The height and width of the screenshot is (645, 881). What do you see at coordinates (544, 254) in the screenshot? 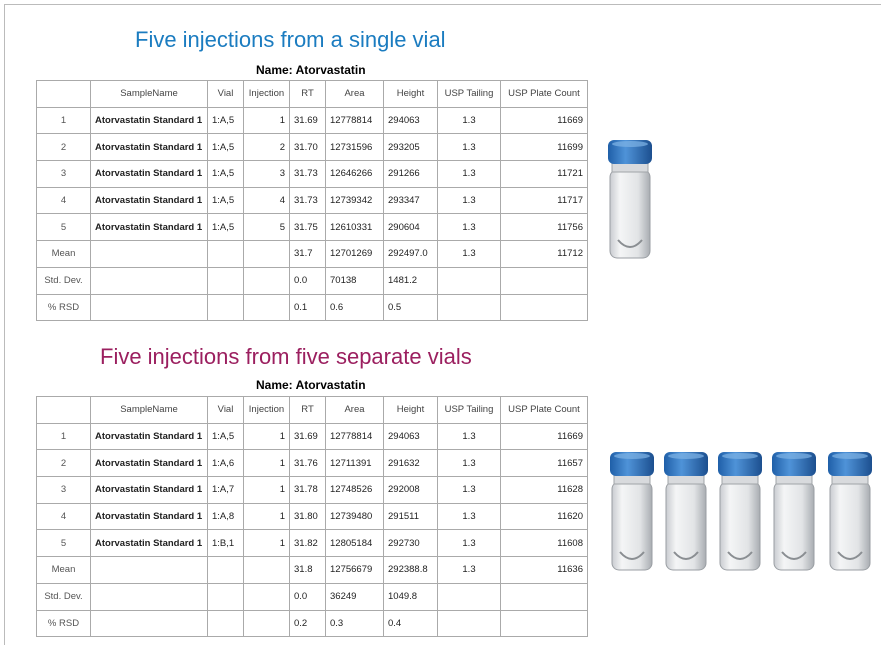
I see `table-cell: 11712` at bounding box center [544, 254].